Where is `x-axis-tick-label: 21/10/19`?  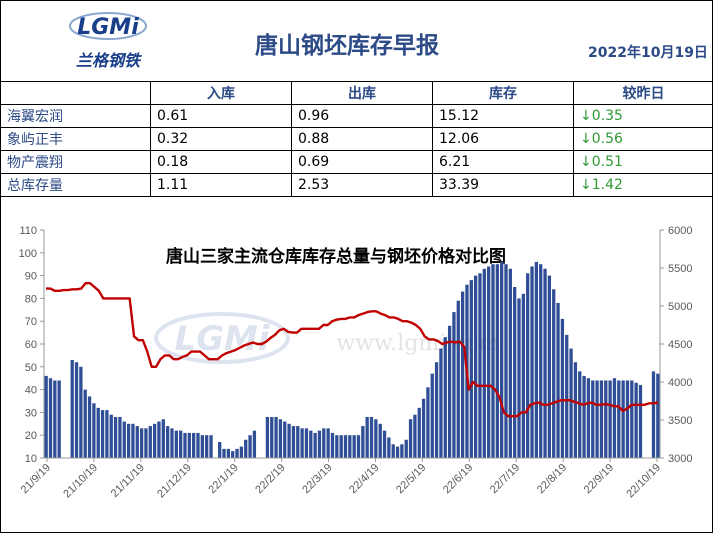 x-axis-tick-label: 21/10/19 is located at coordinates (80, 481).